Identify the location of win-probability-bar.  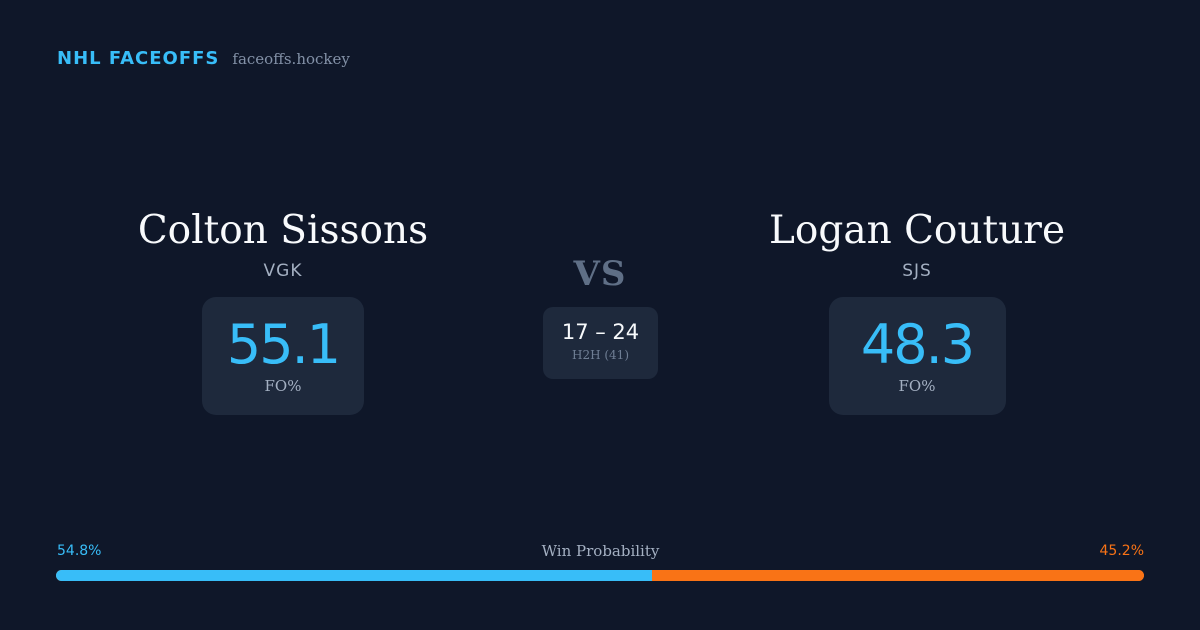
(600, 575).